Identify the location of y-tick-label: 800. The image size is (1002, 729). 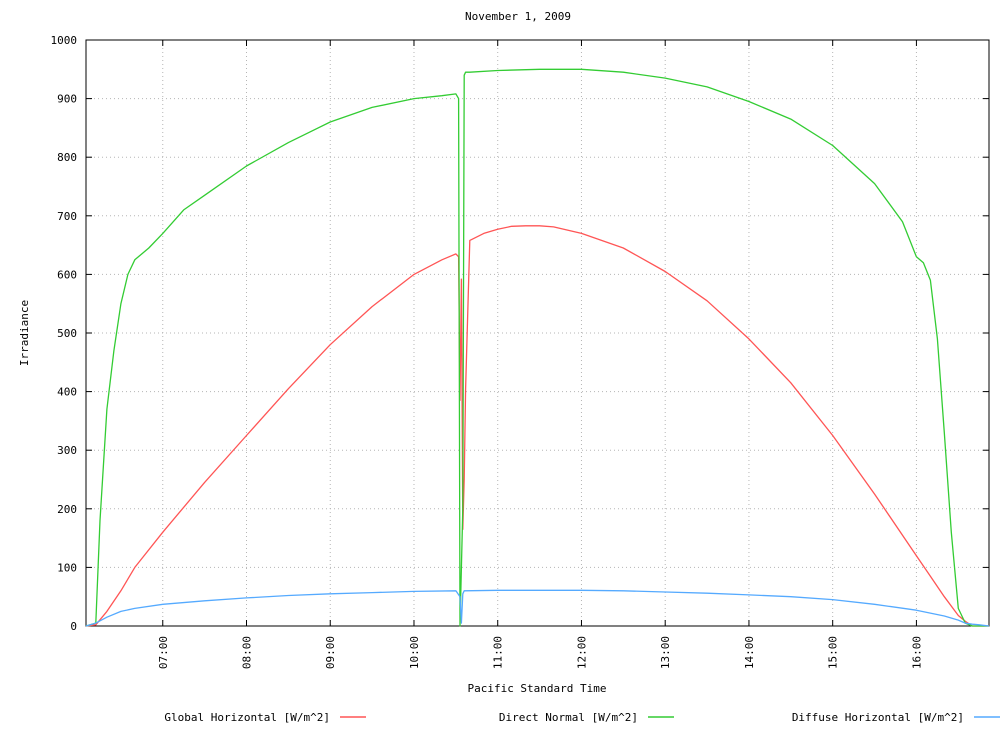
(67, 157).